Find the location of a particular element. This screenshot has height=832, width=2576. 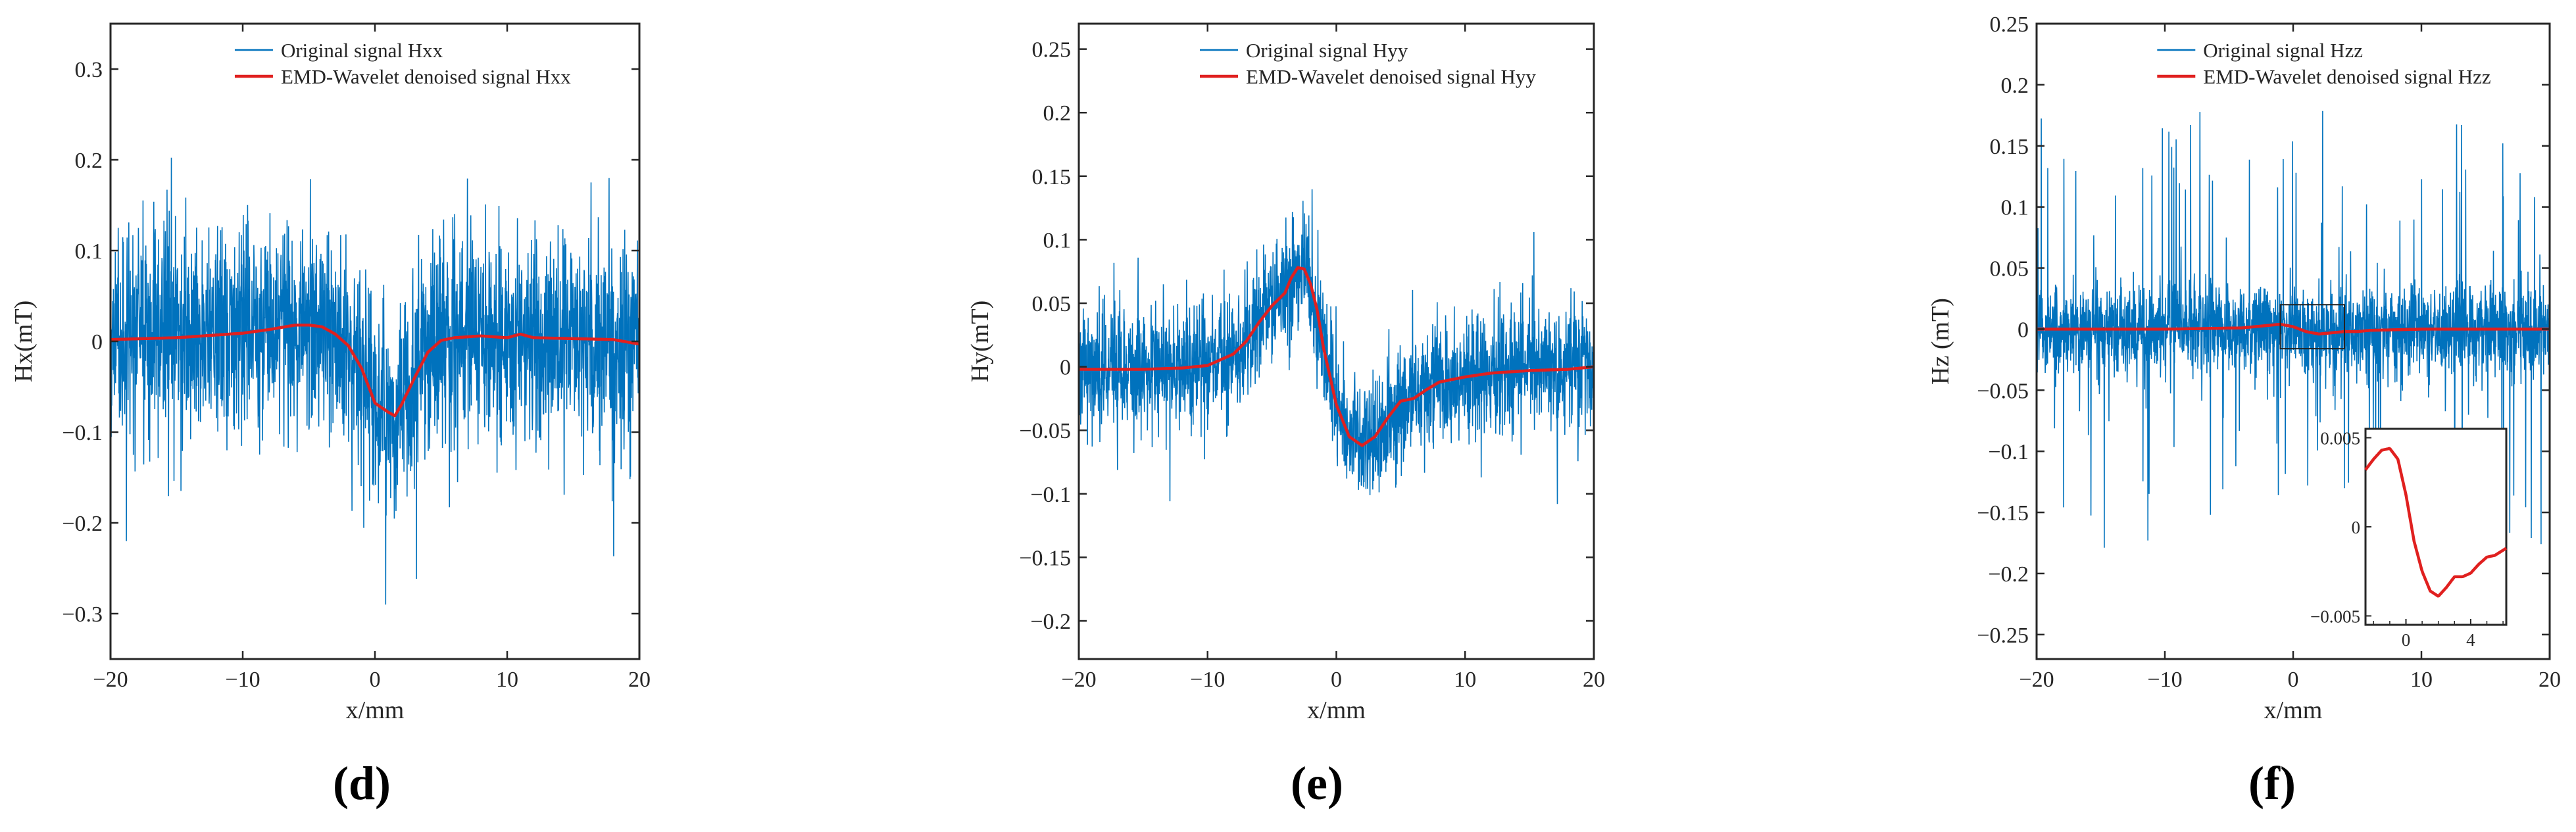

panel-label: (e) is located at coordinates (1317, 783).